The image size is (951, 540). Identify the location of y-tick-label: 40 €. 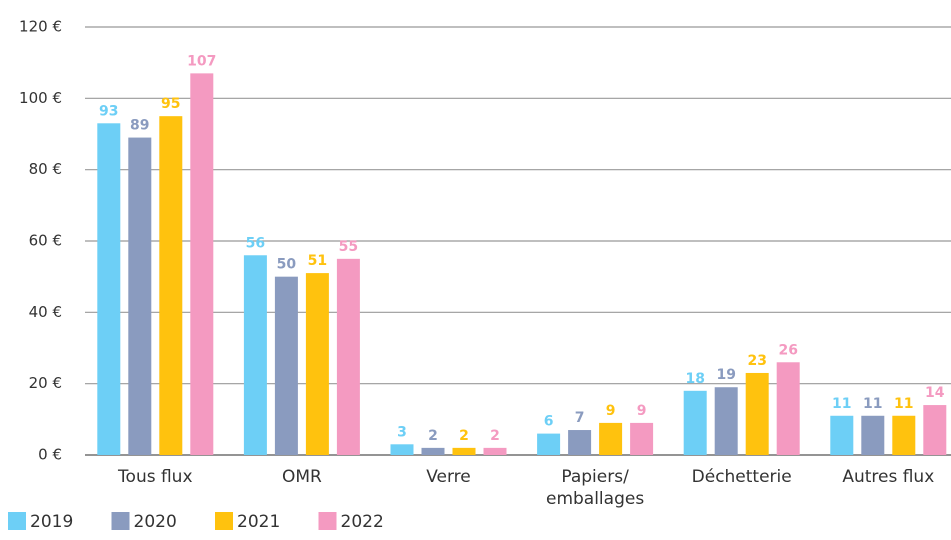
(45, 312).